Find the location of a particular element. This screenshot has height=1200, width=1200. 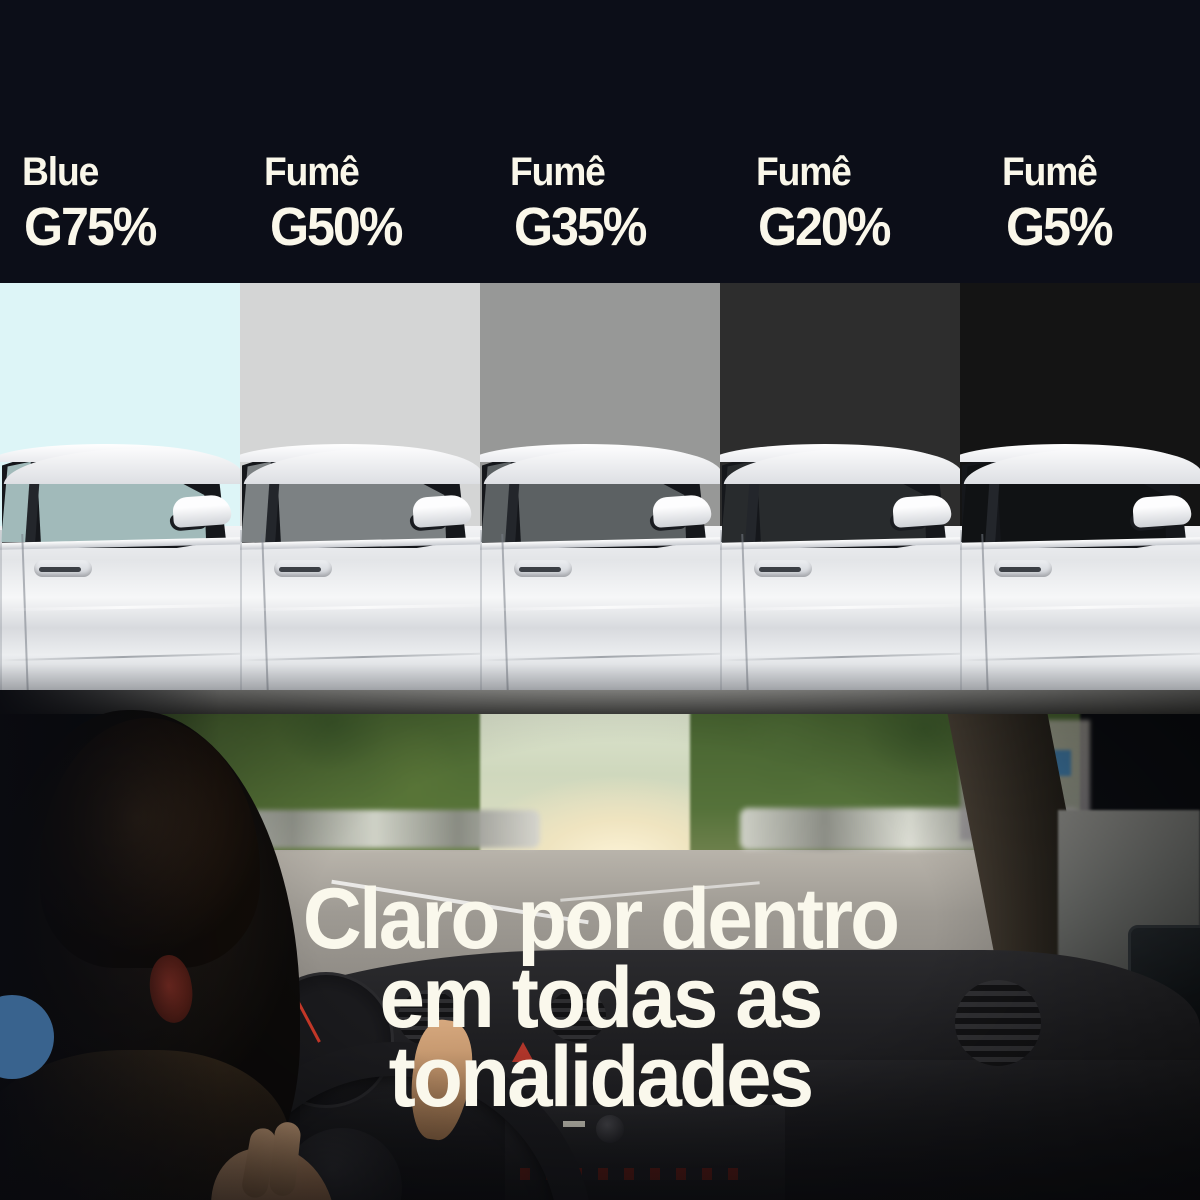

tint-label-fume-g50: Fumê G50% is located at coordinates (360, 217).